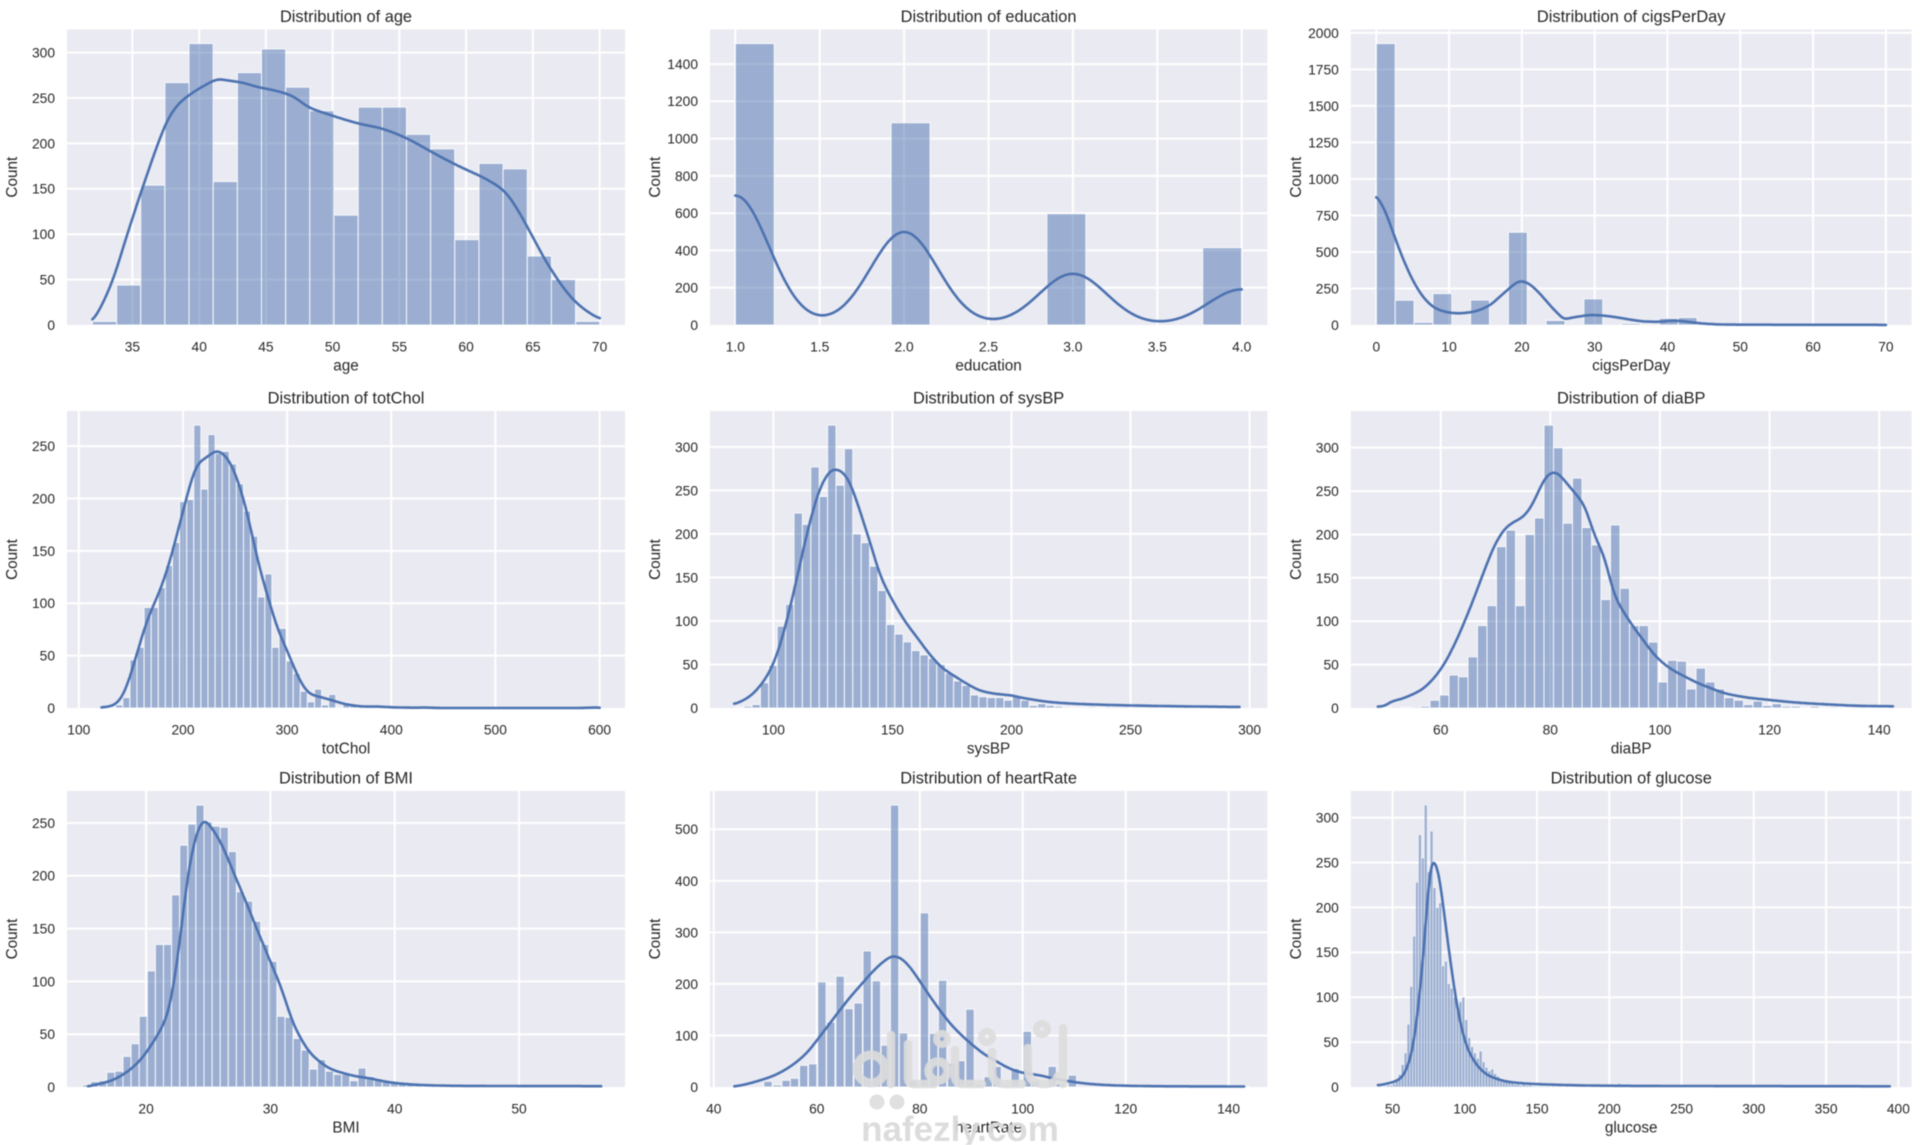 Image resolution: width=1920 pixels, height=1145 pixels. What do you see at coordinates (533, 347) in the screenshot?
I see `svg-text: 65` at bounding box center [533, 347].